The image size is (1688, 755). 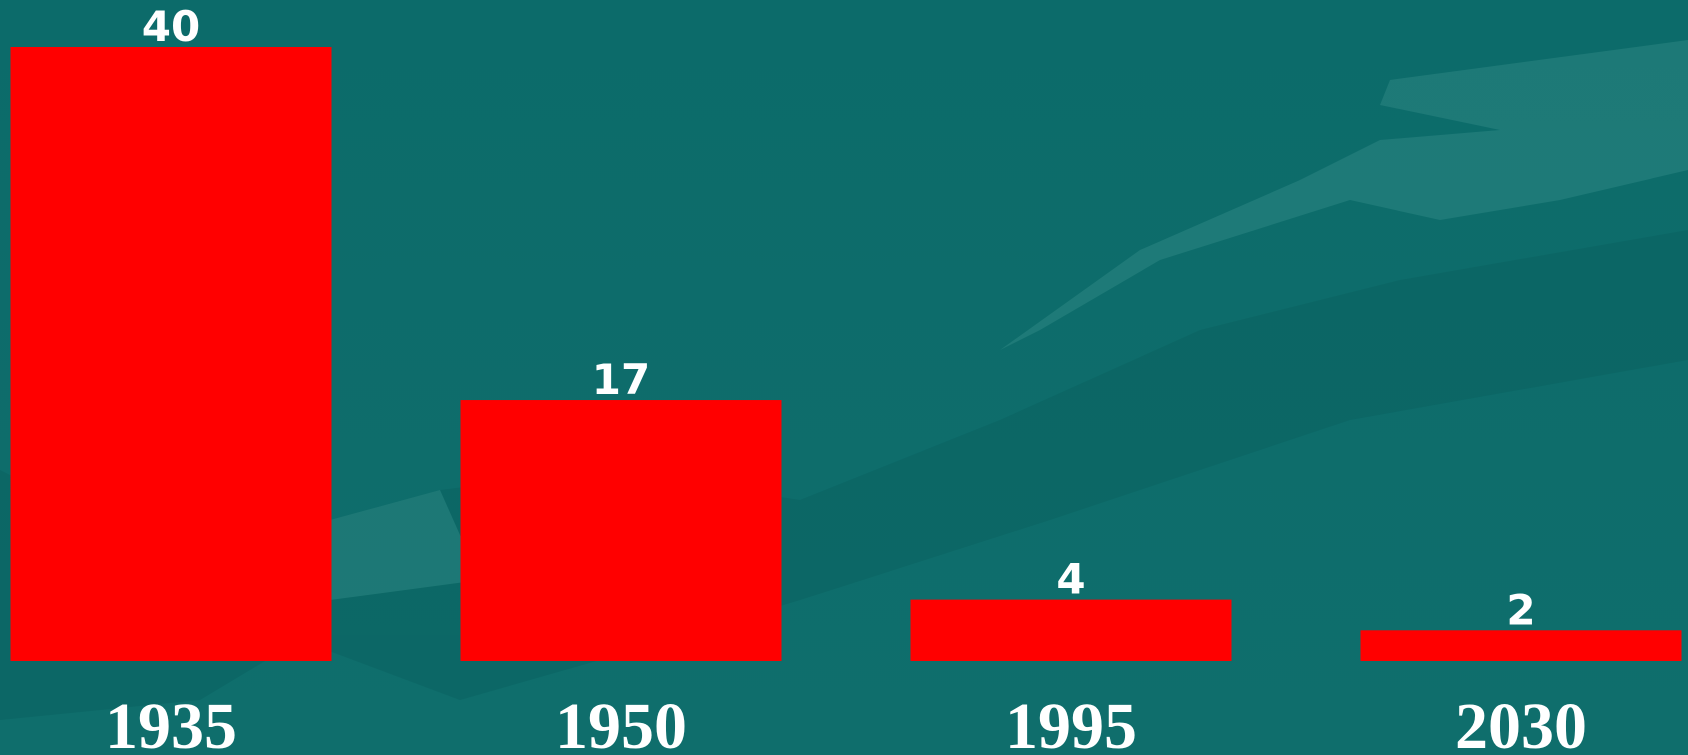 I want to click on value-label: 4, so click(x=1070, y=579).